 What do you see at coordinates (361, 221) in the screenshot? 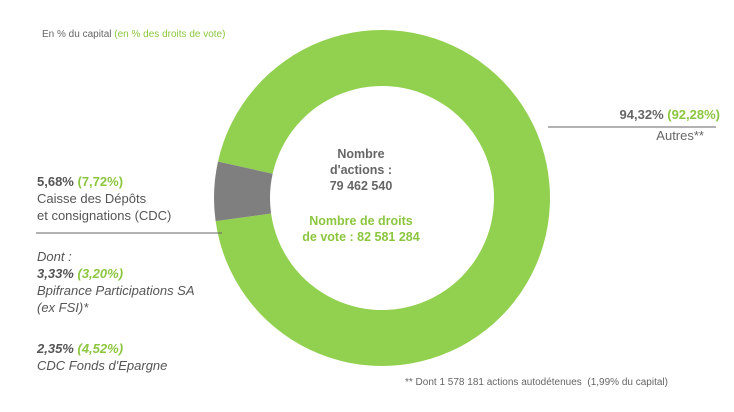
I see `center-votes-label-1: Nombre de droits` at bounding box center [361, 221].